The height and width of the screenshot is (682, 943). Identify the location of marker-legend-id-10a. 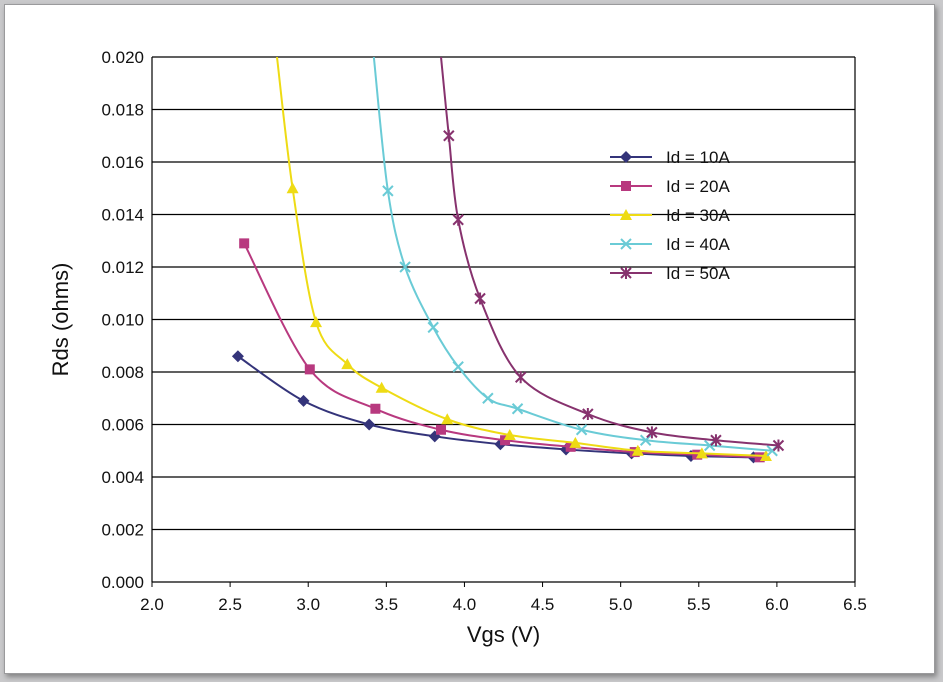
(626, 157).